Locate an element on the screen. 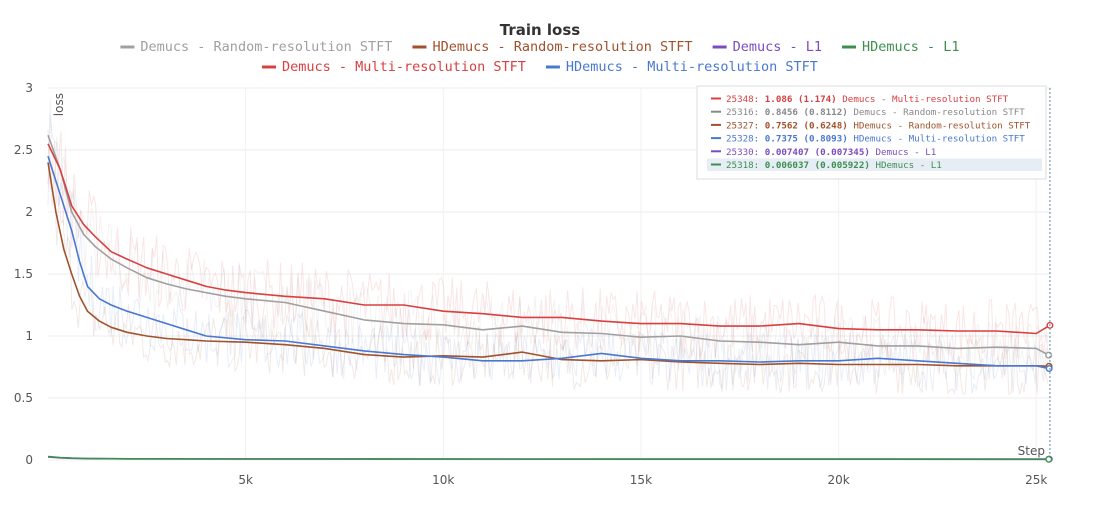  x-tick-label: 25k is located at coordinates (1036, 480).